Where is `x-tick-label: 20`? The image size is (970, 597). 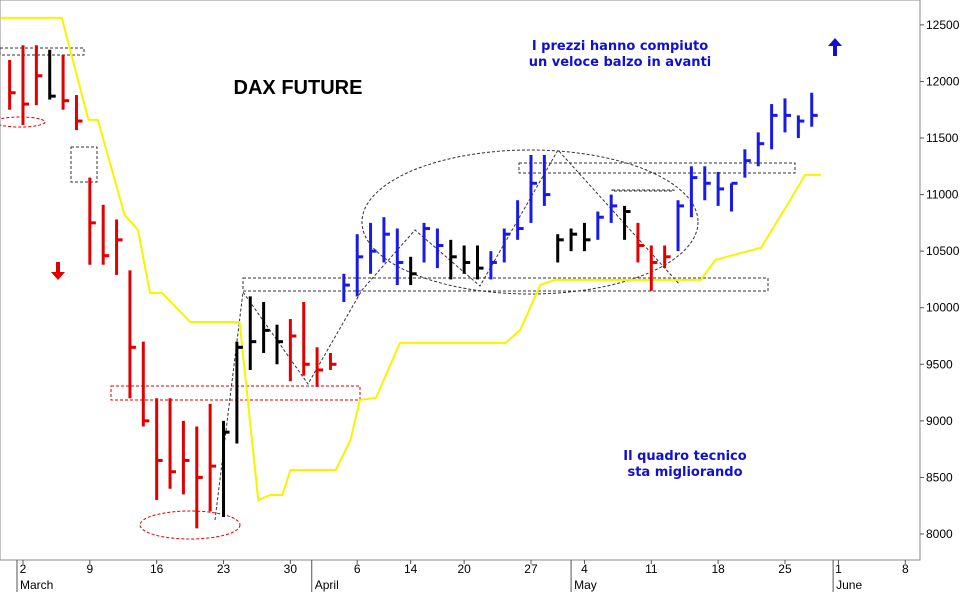
x-tick-label: 20 is located at coordinates (464, 569).